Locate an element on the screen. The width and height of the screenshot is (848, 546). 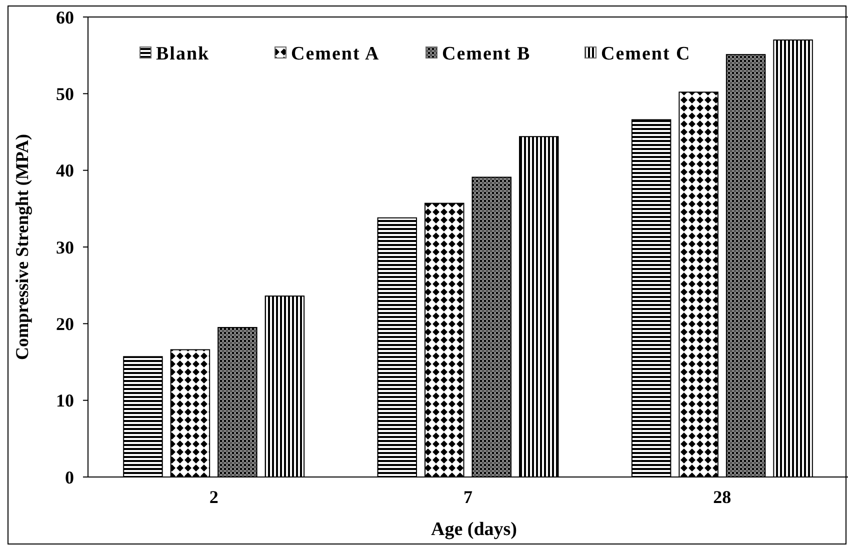
y-tick-label: 30 is located at coordinates (65, 247).